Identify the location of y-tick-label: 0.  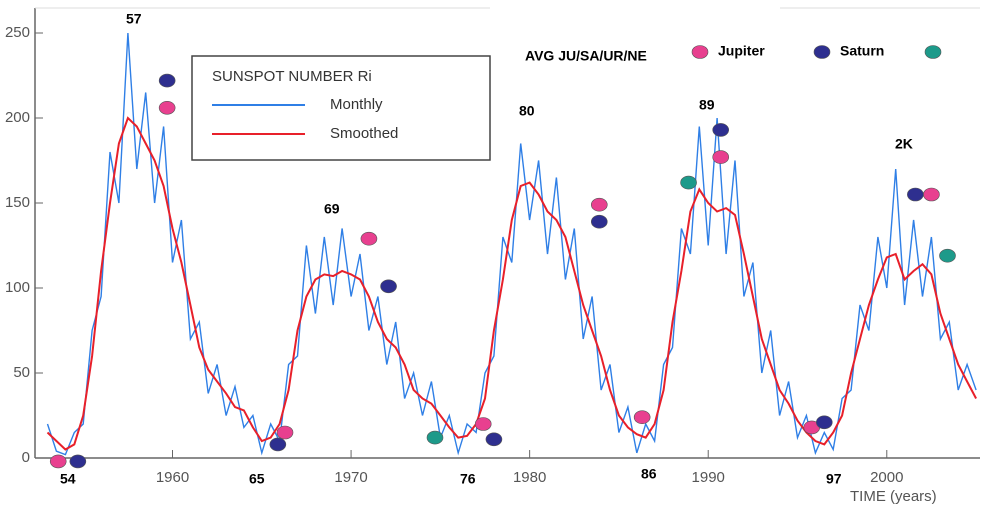
(26, 457).